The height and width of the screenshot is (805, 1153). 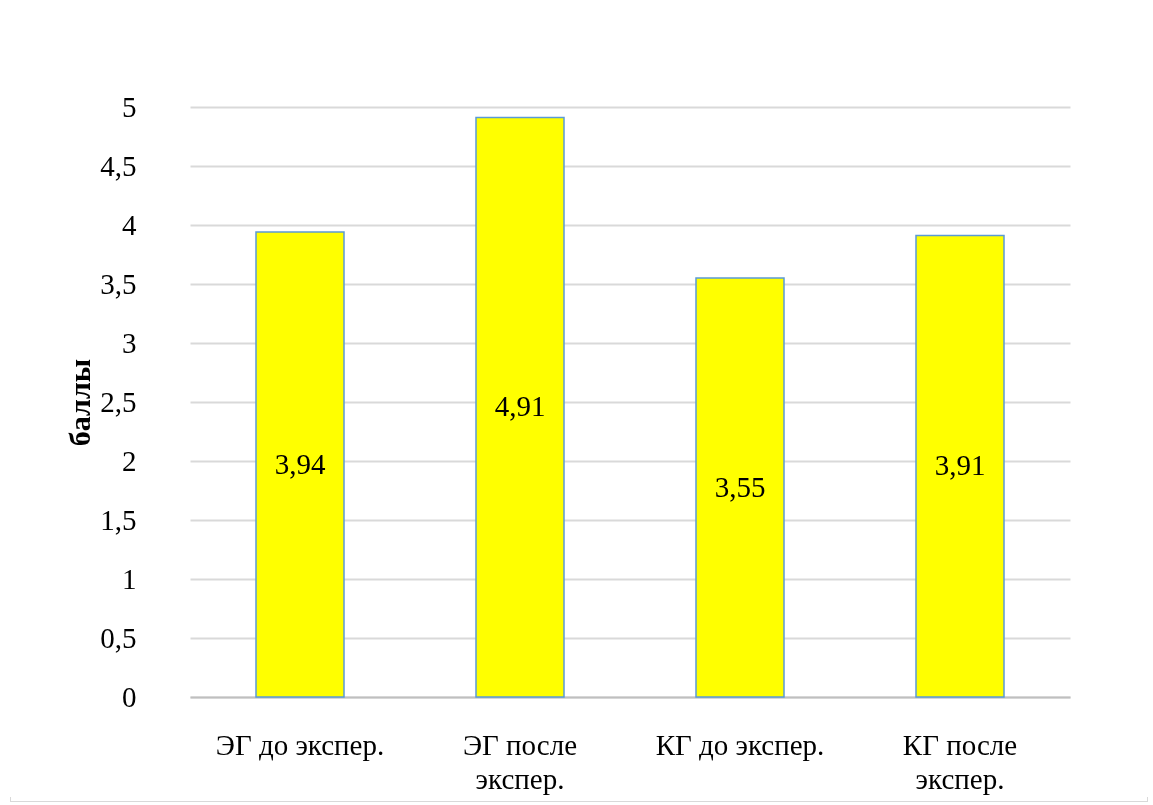 What do you see at coordinates (118, 283) in the screenshot?
I see `y-tick-label: 3,5` at bounding box center [118, 283].